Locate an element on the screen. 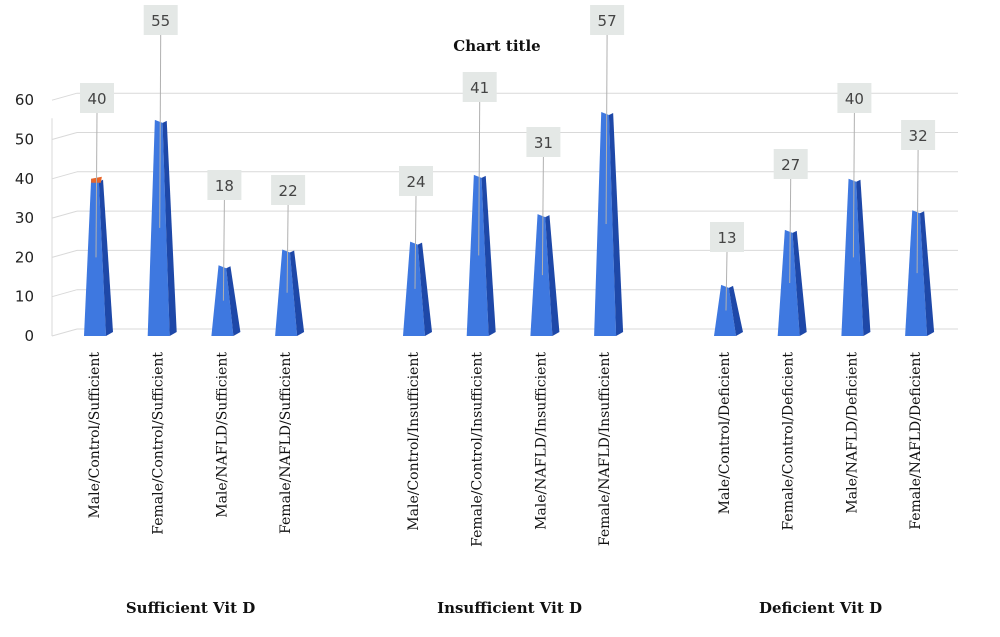 Image resolution: width=1000 pixels, height=637 pixels. y-tick-label: 30 is located at coordinates (24, 218).